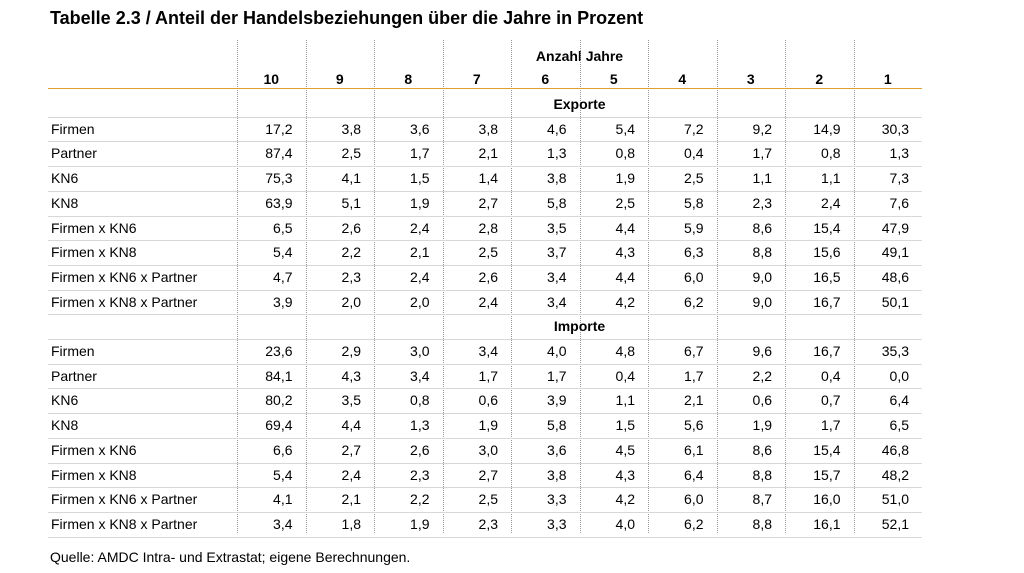 The width and height of the screenshot is (1024, 573). Describe the element at coordinates (694, 449) in the screenshot. I see `cell: 6,1` at that location.